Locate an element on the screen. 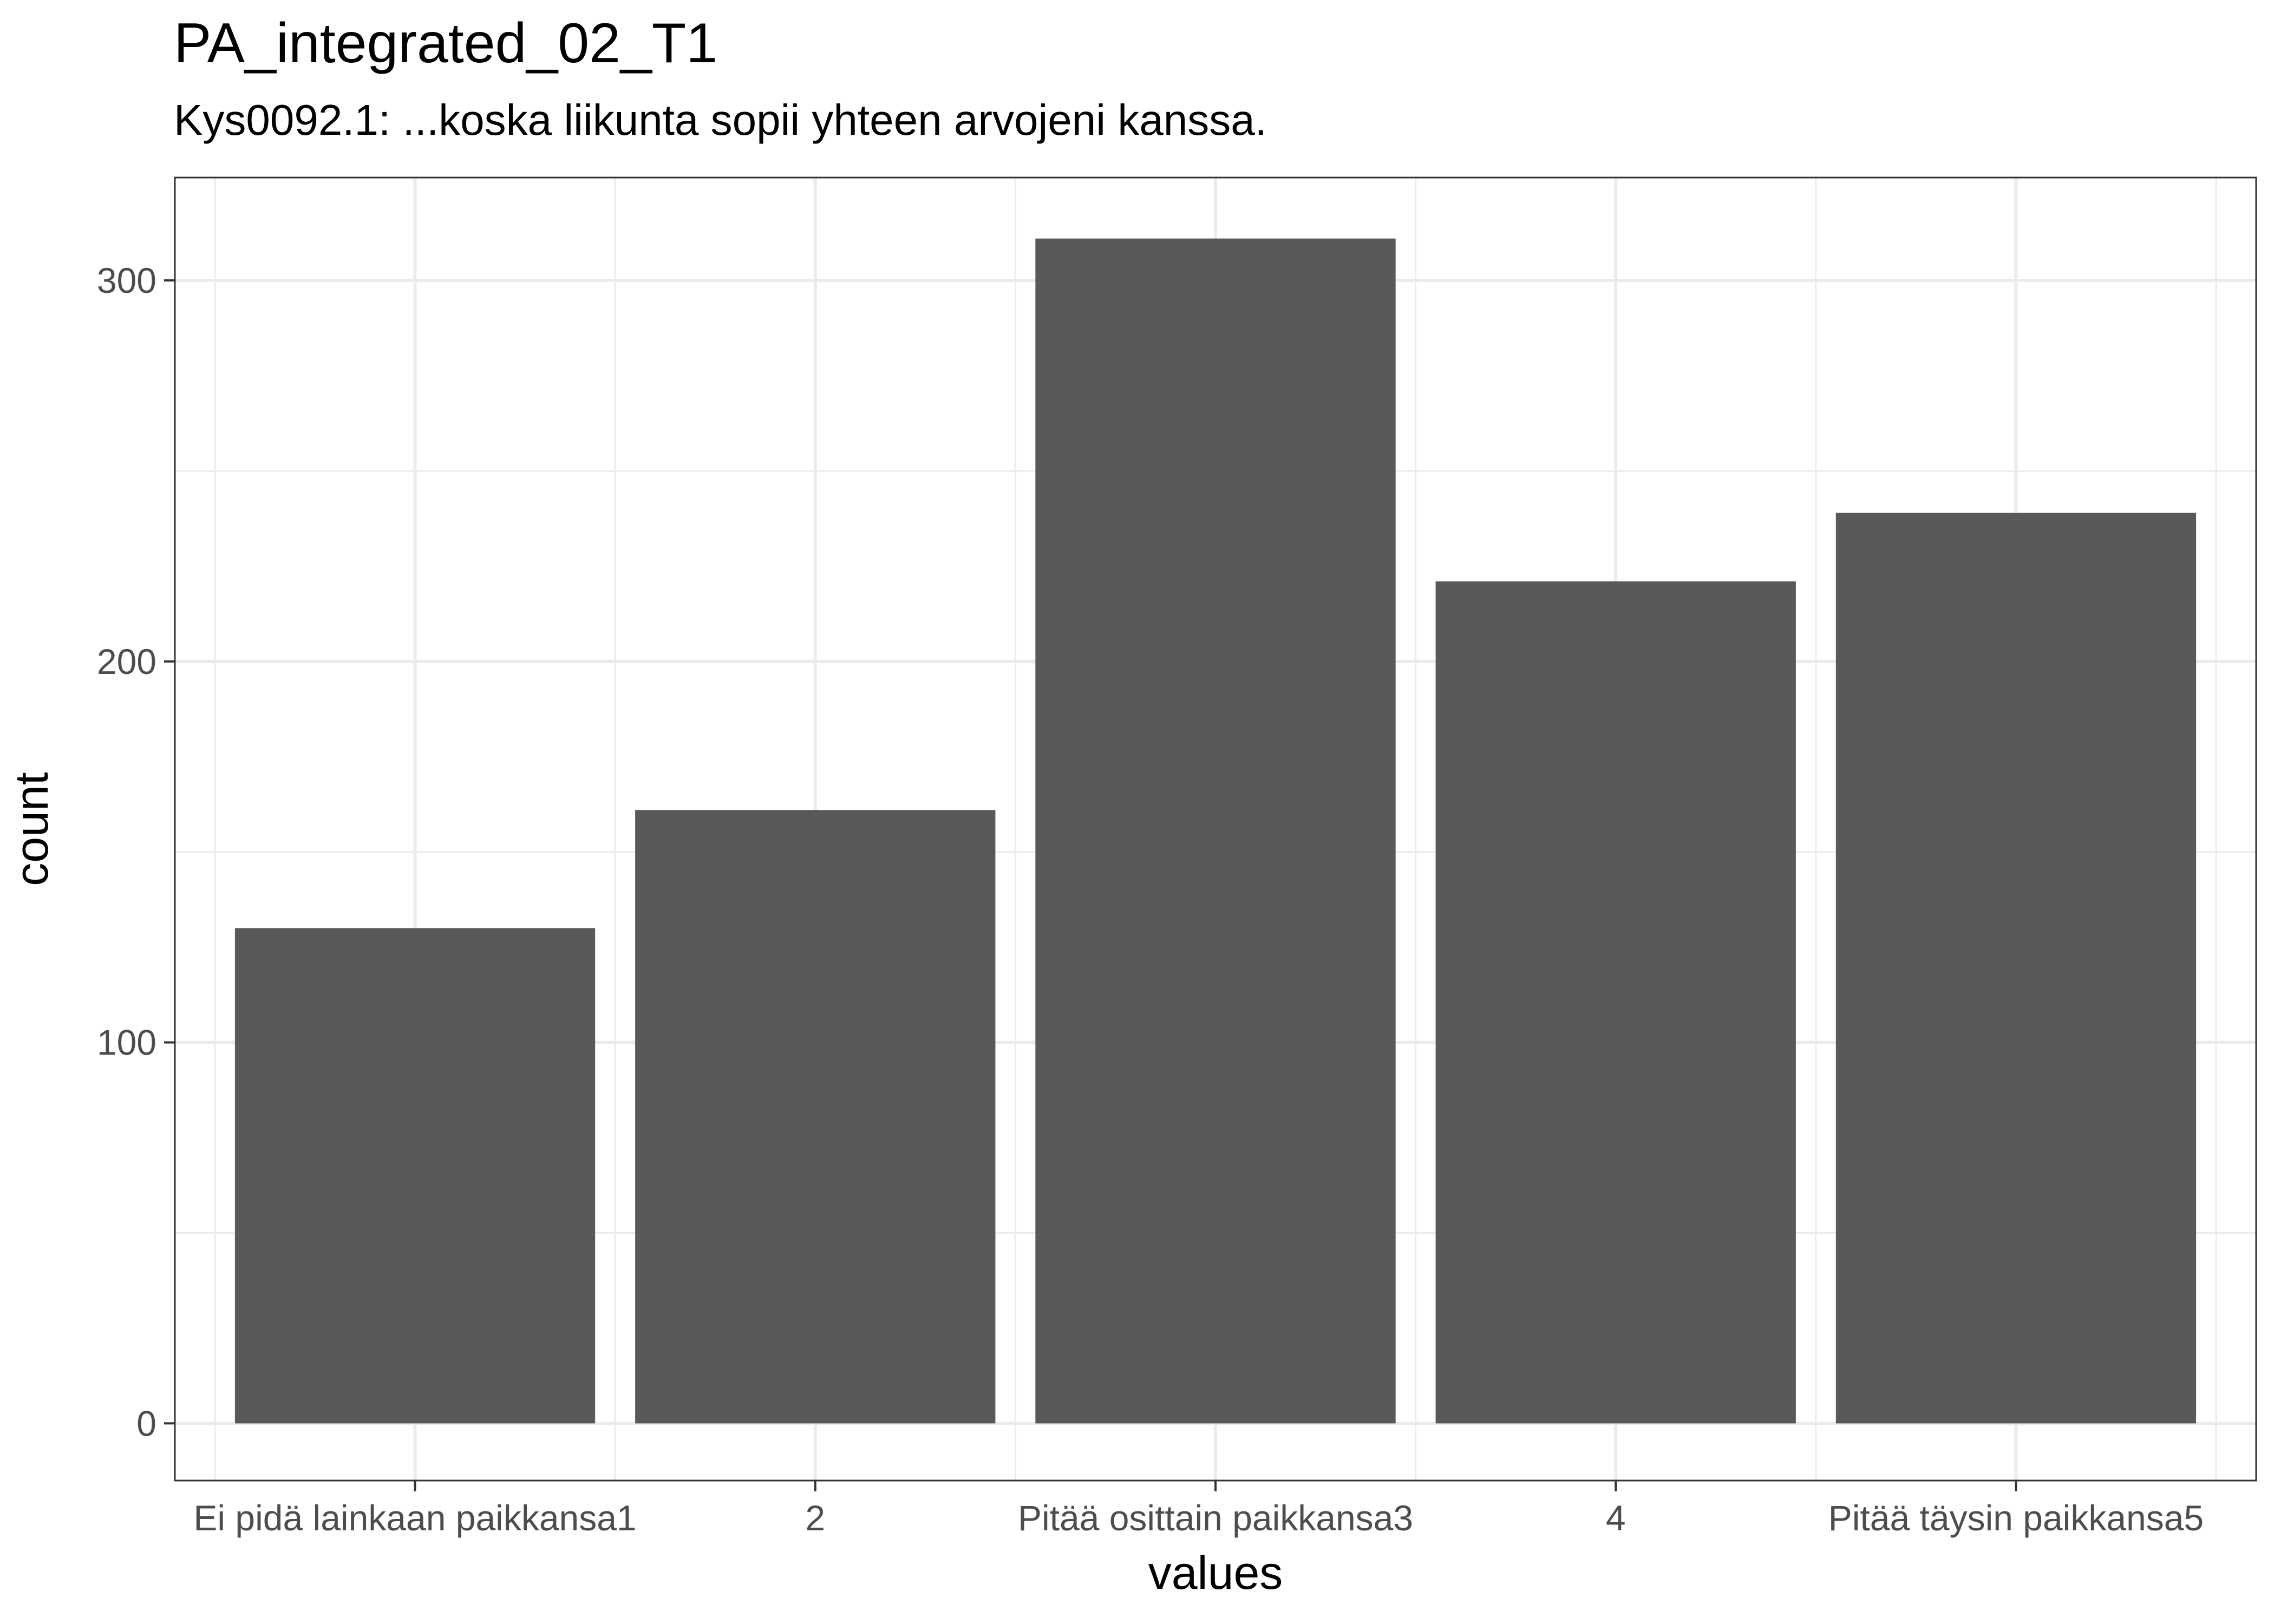 Image resolution: width=2274 pixels, height=1624 pixels. x-tick-label: 4 is located at coordinates (1616, 1518).